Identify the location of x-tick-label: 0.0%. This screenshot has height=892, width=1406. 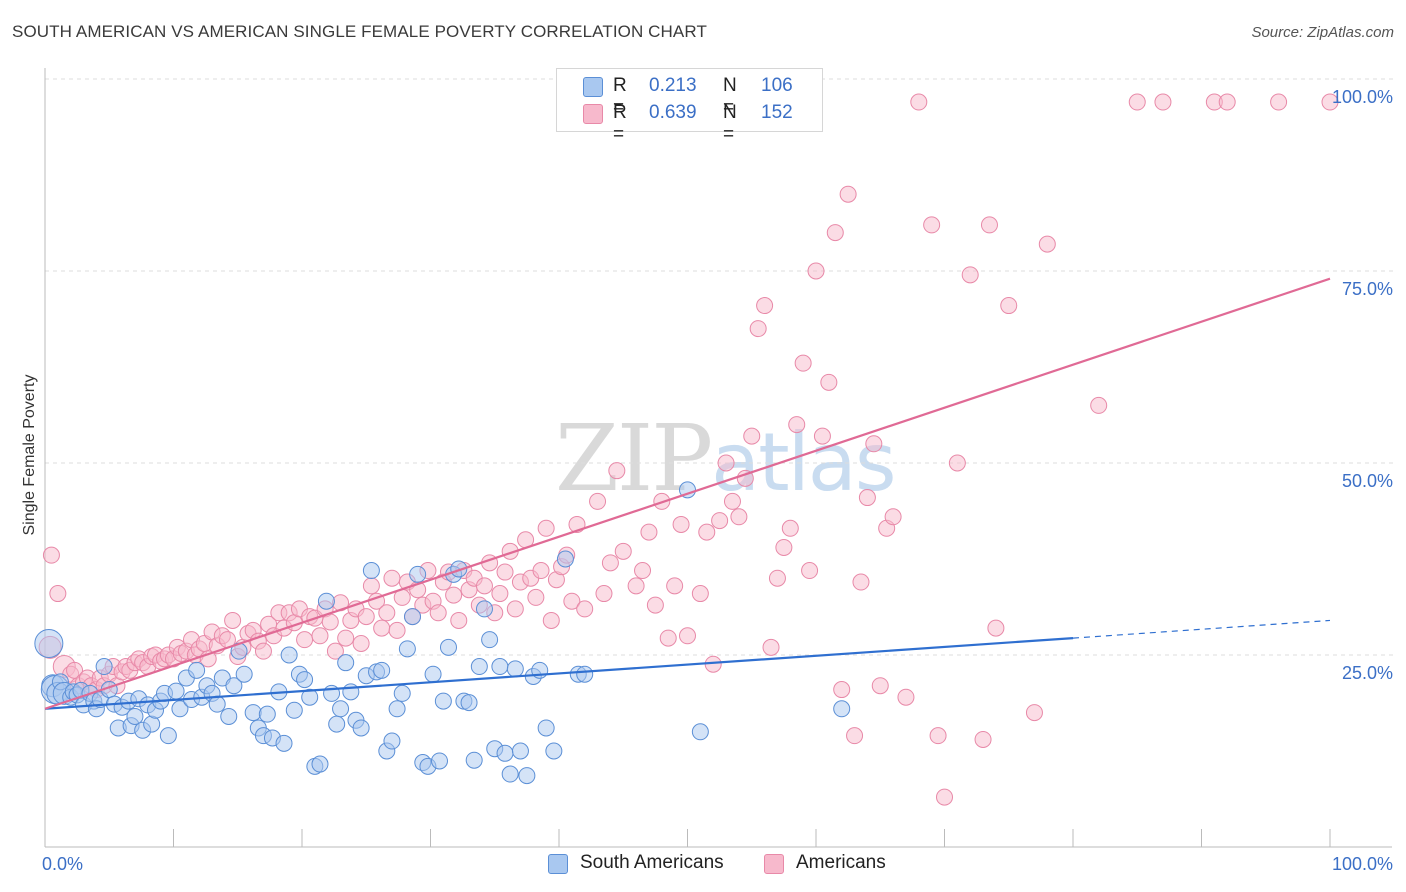
(62, 864).